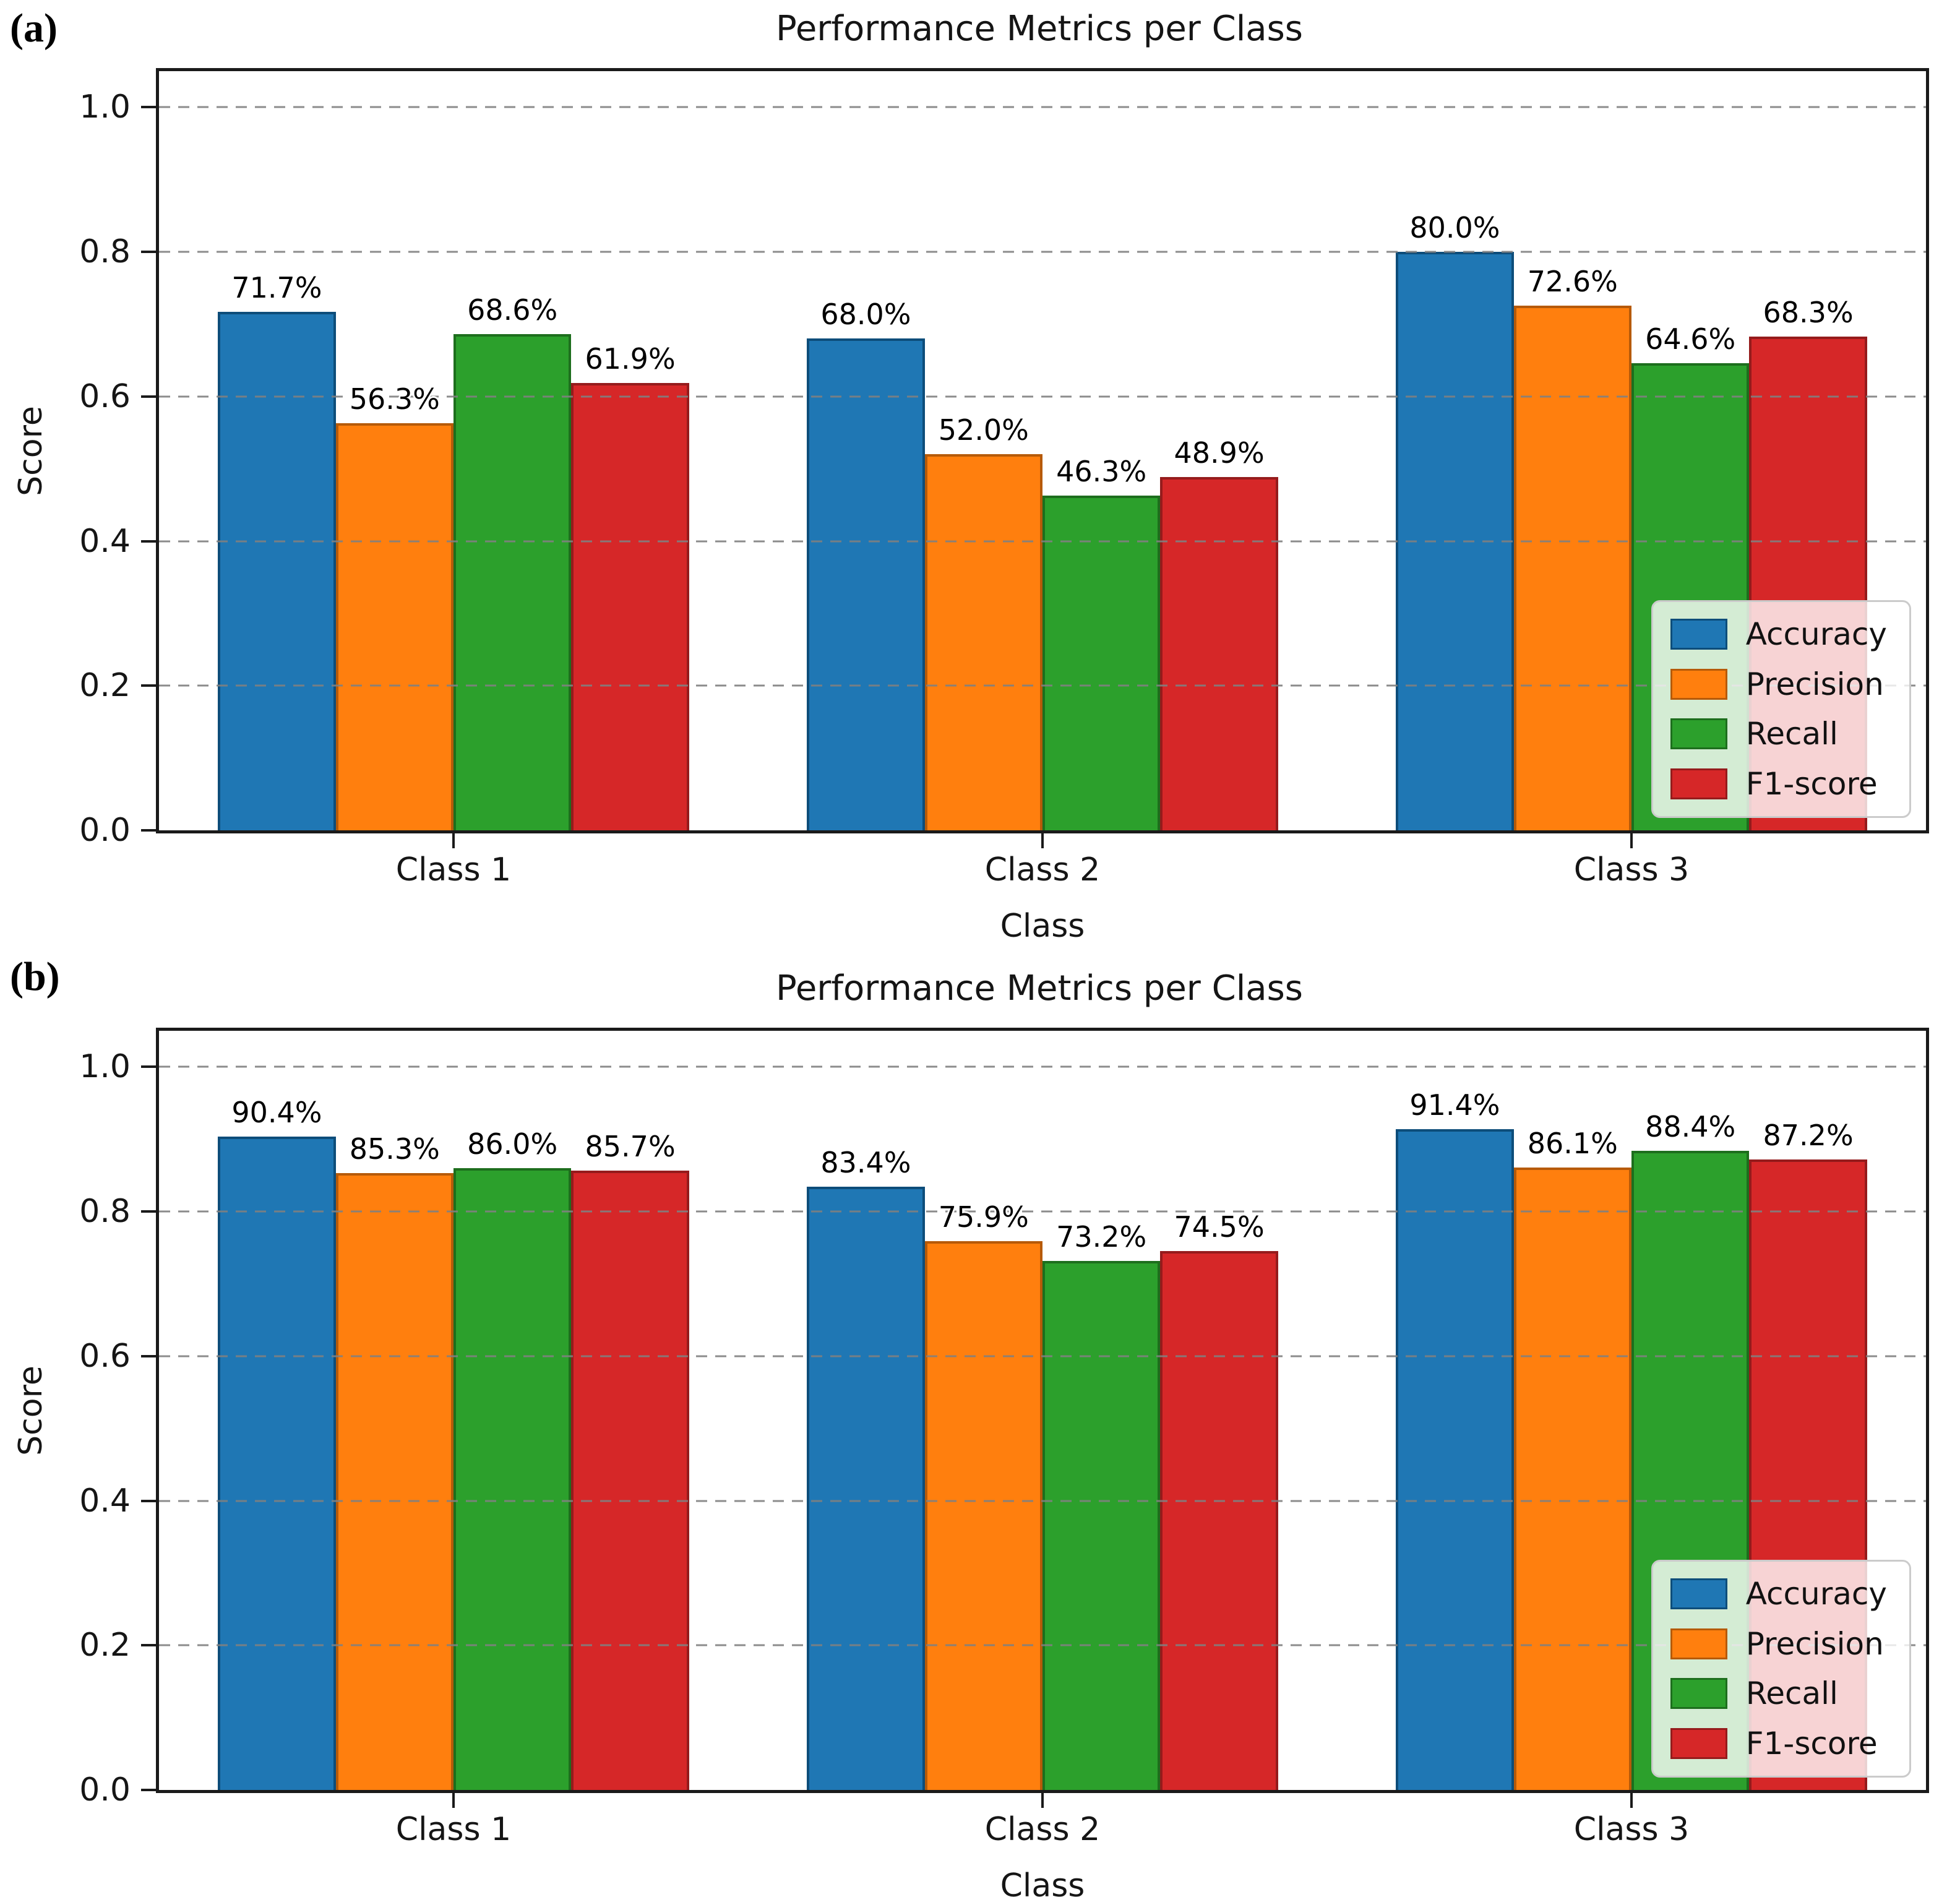  Describe the element at coordinates (631, 1146) in the screenshot. I see `bar-value-f1-score-class-1: 85.7%` at that location.